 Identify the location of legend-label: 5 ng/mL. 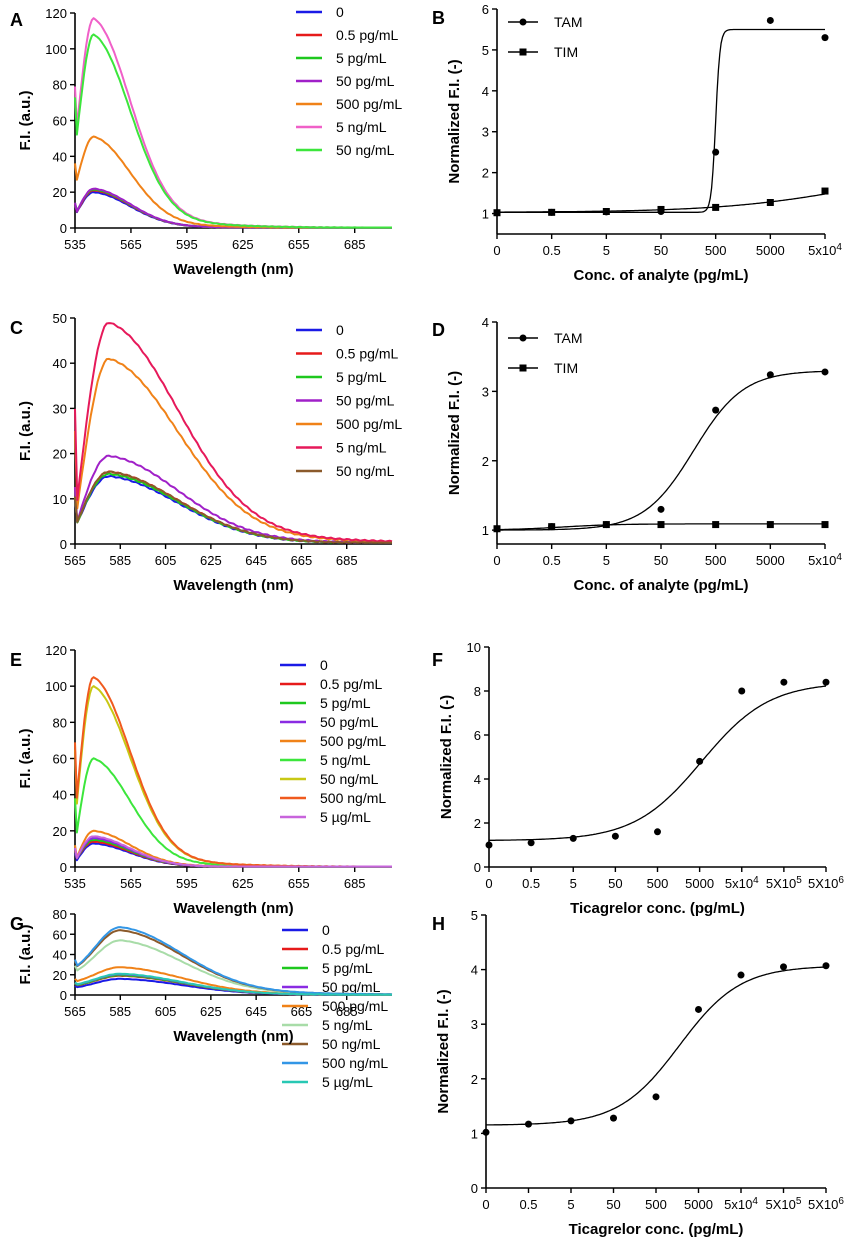
(361, 448).